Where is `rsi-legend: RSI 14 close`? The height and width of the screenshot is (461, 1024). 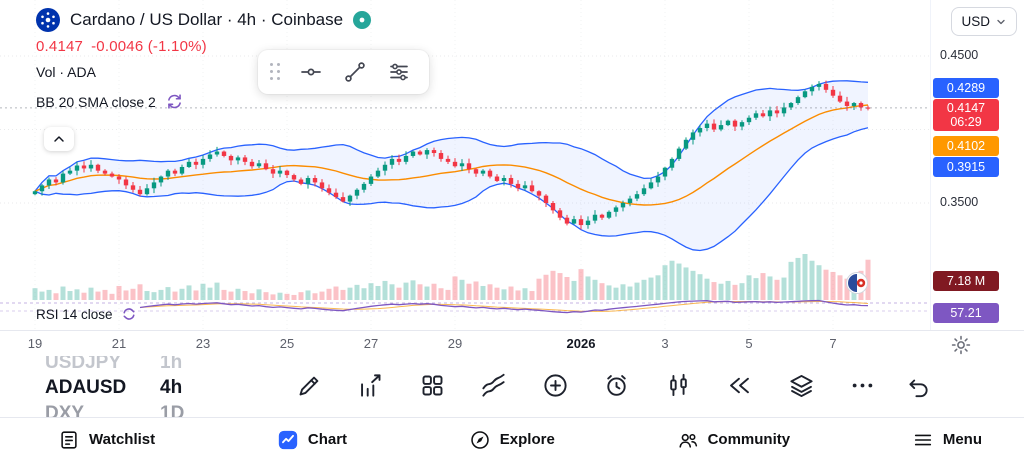 rsi-legend: RSI 14 close is located at coordinates (74, 314).